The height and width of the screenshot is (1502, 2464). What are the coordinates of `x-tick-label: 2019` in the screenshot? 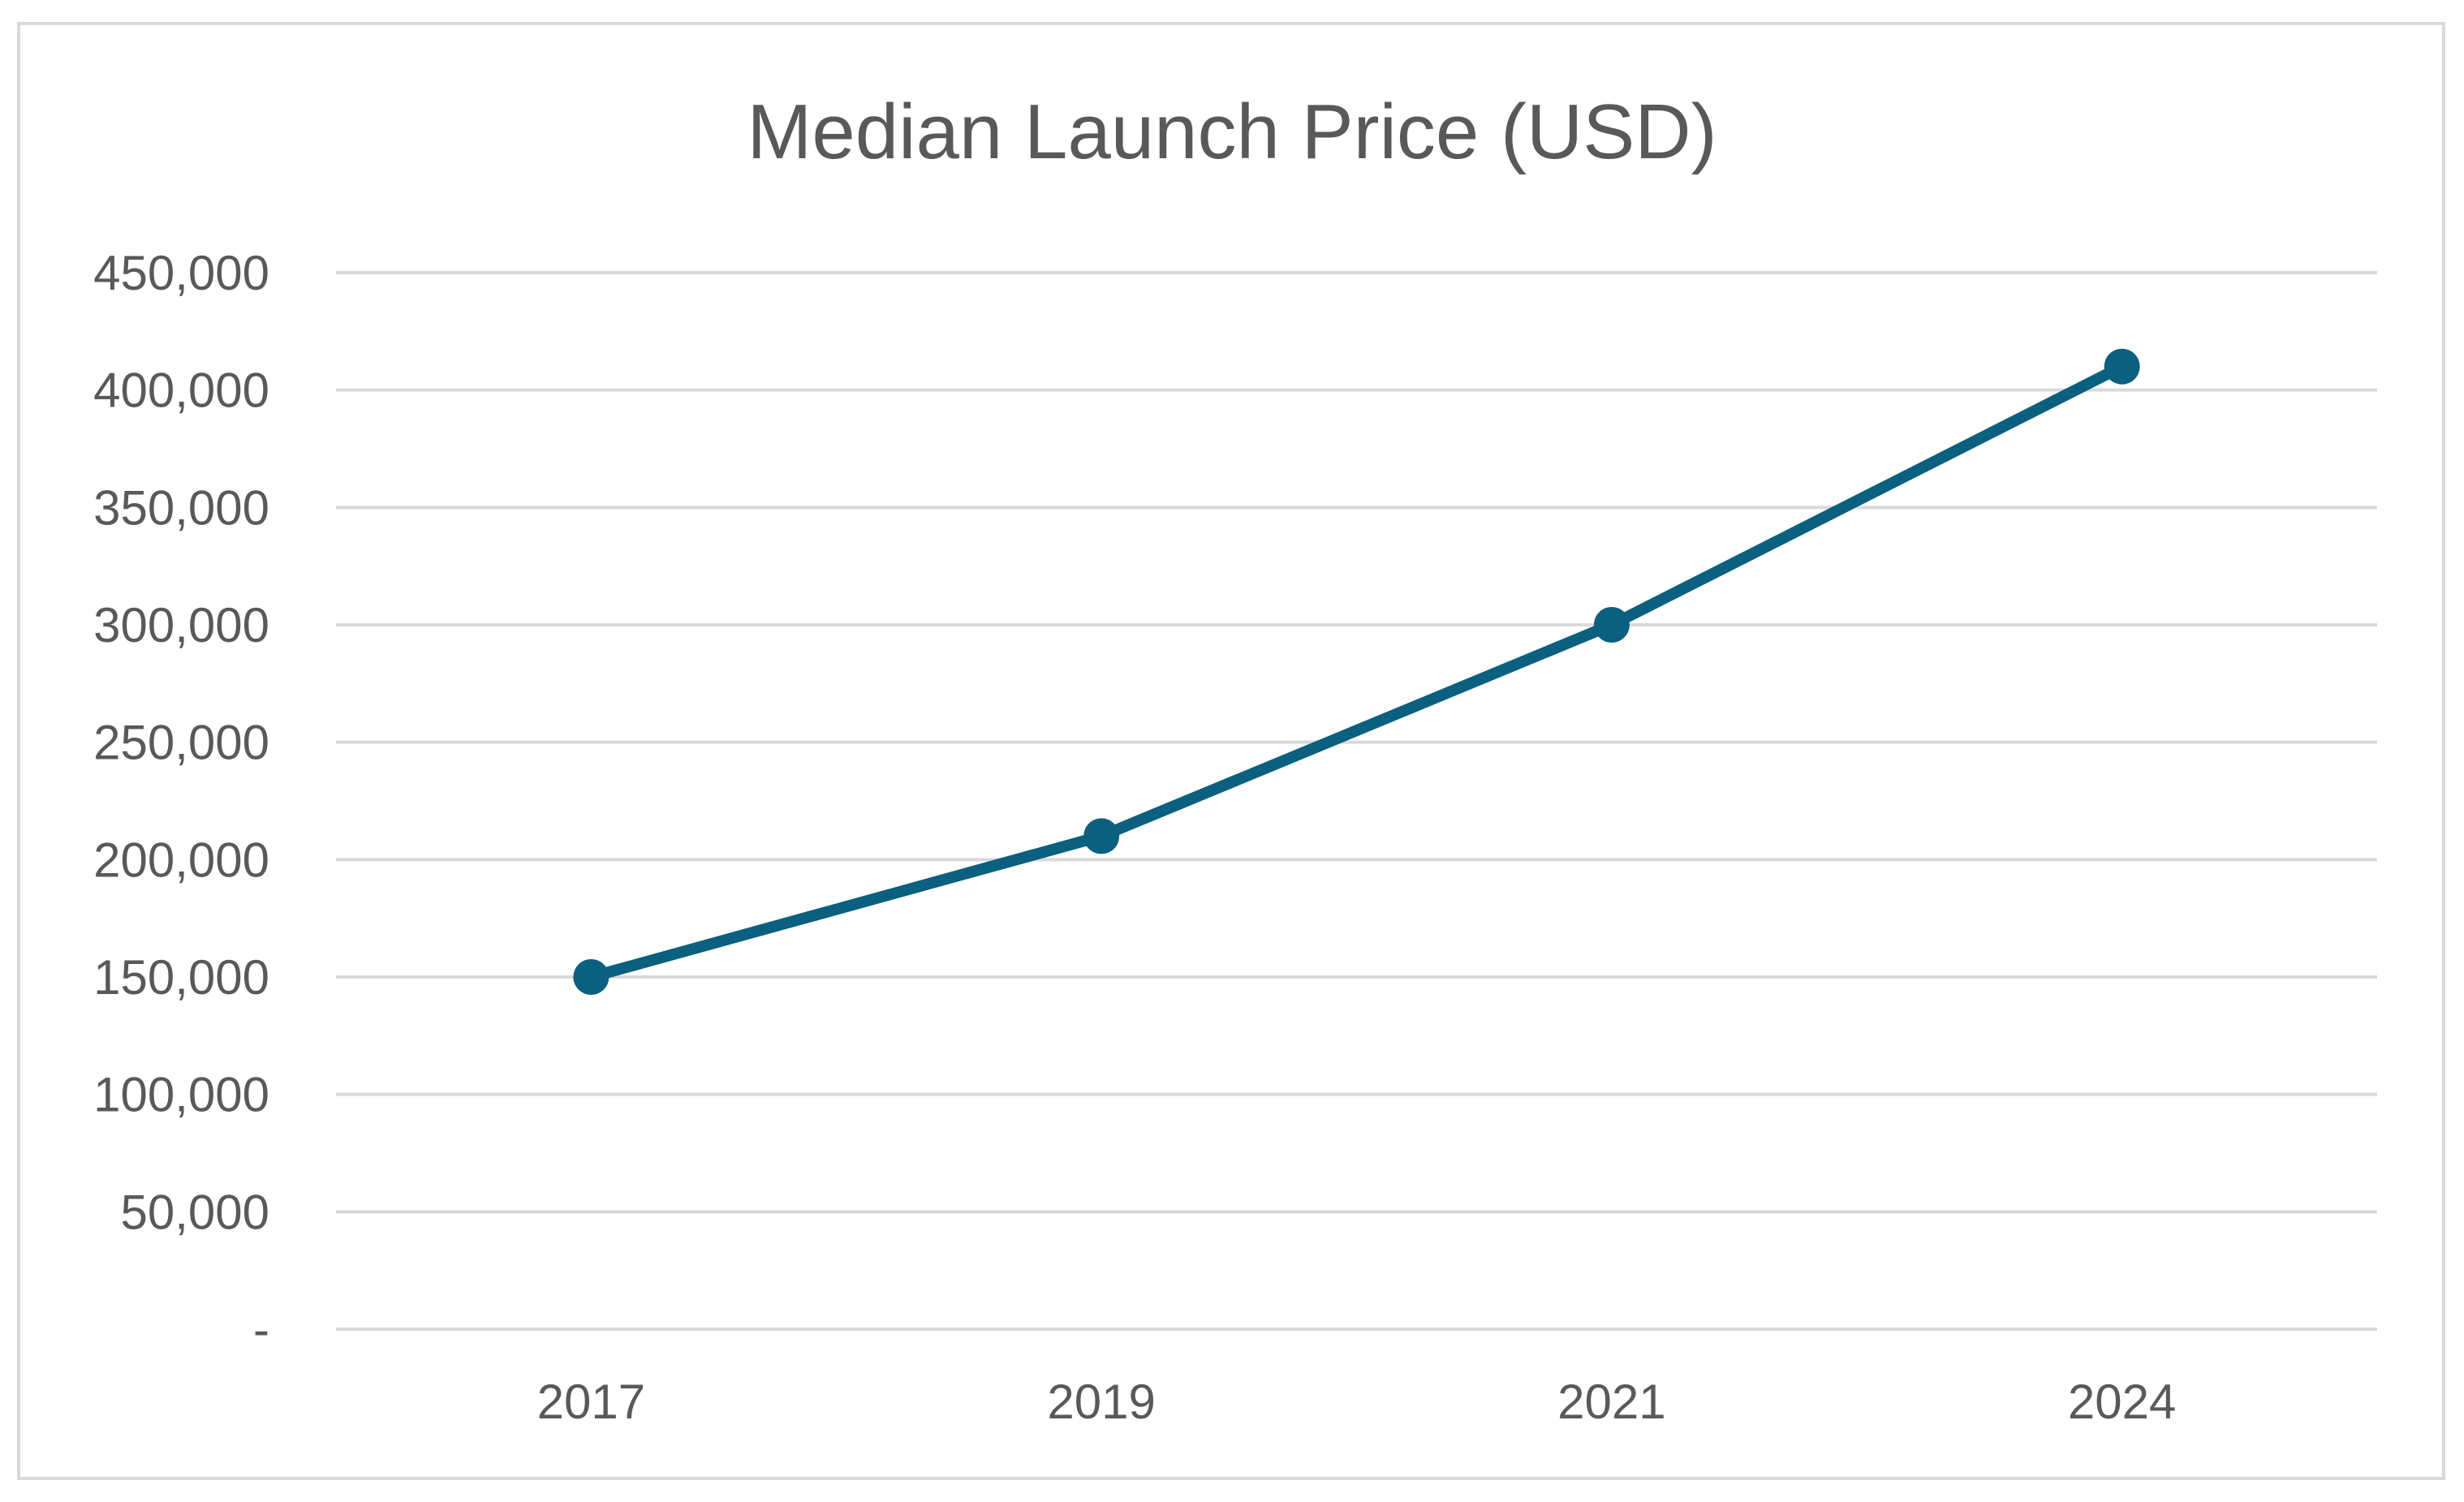 It's located at (1101, 1402).